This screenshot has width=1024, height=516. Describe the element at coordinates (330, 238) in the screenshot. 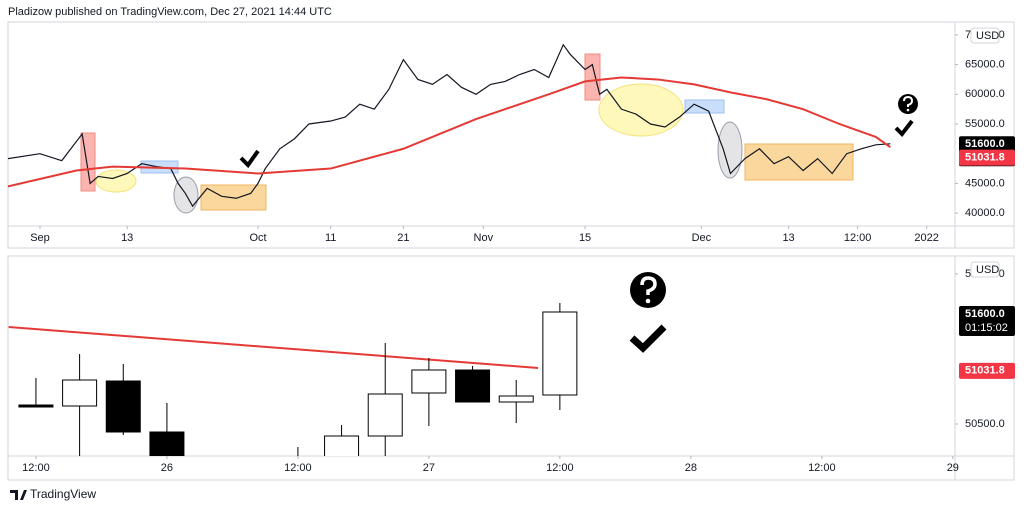

I see `x-tick-label: 11` at that location.